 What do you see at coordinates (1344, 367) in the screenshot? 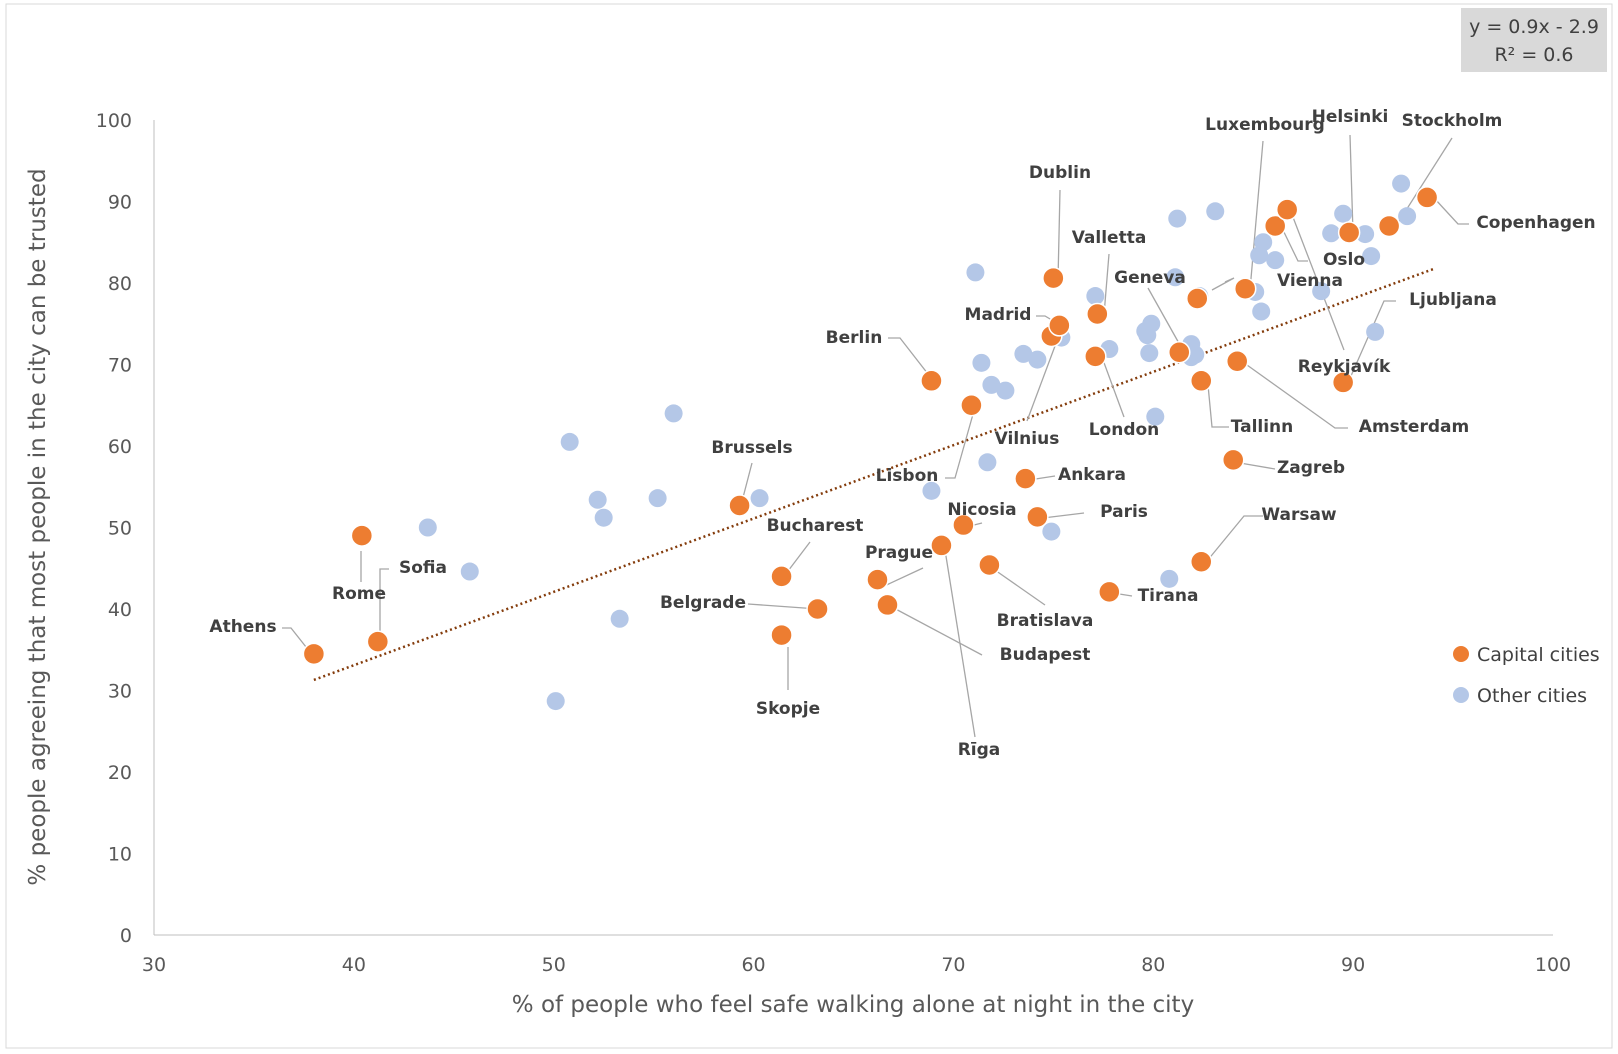
I see `city-label-reykjavik: Reykjavík` at bounding box center [1344, 367].